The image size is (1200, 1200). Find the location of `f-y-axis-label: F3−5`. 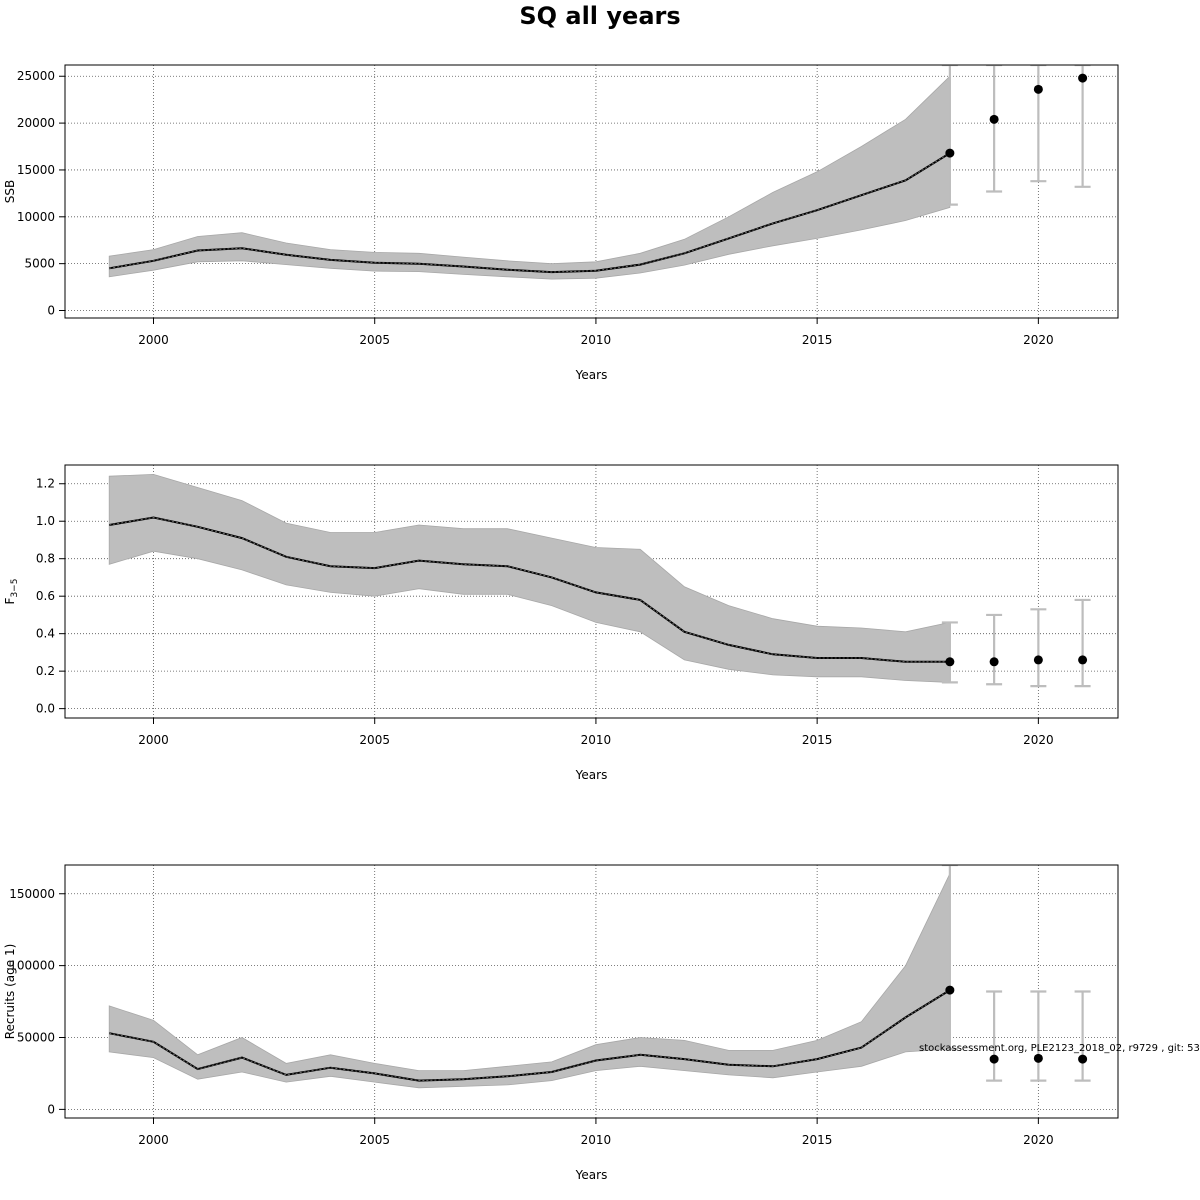

f-y-axis-label: F3−5 is located at coordinates (11, 592).